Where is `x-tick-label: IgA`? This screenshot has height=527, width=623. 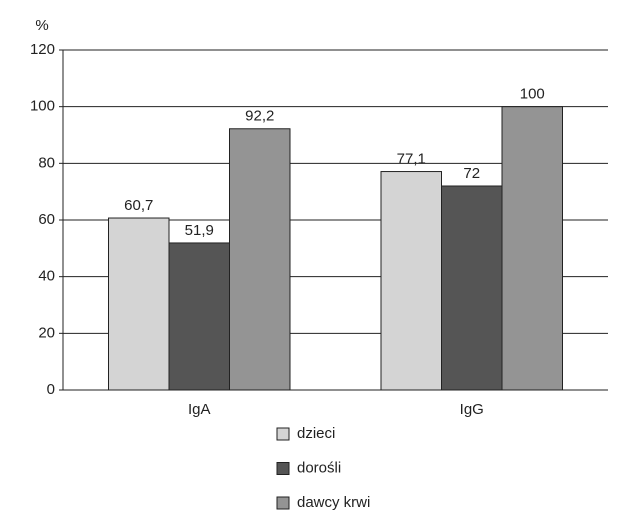 x-tick-label: IgA is located at coordinates (199, 409).